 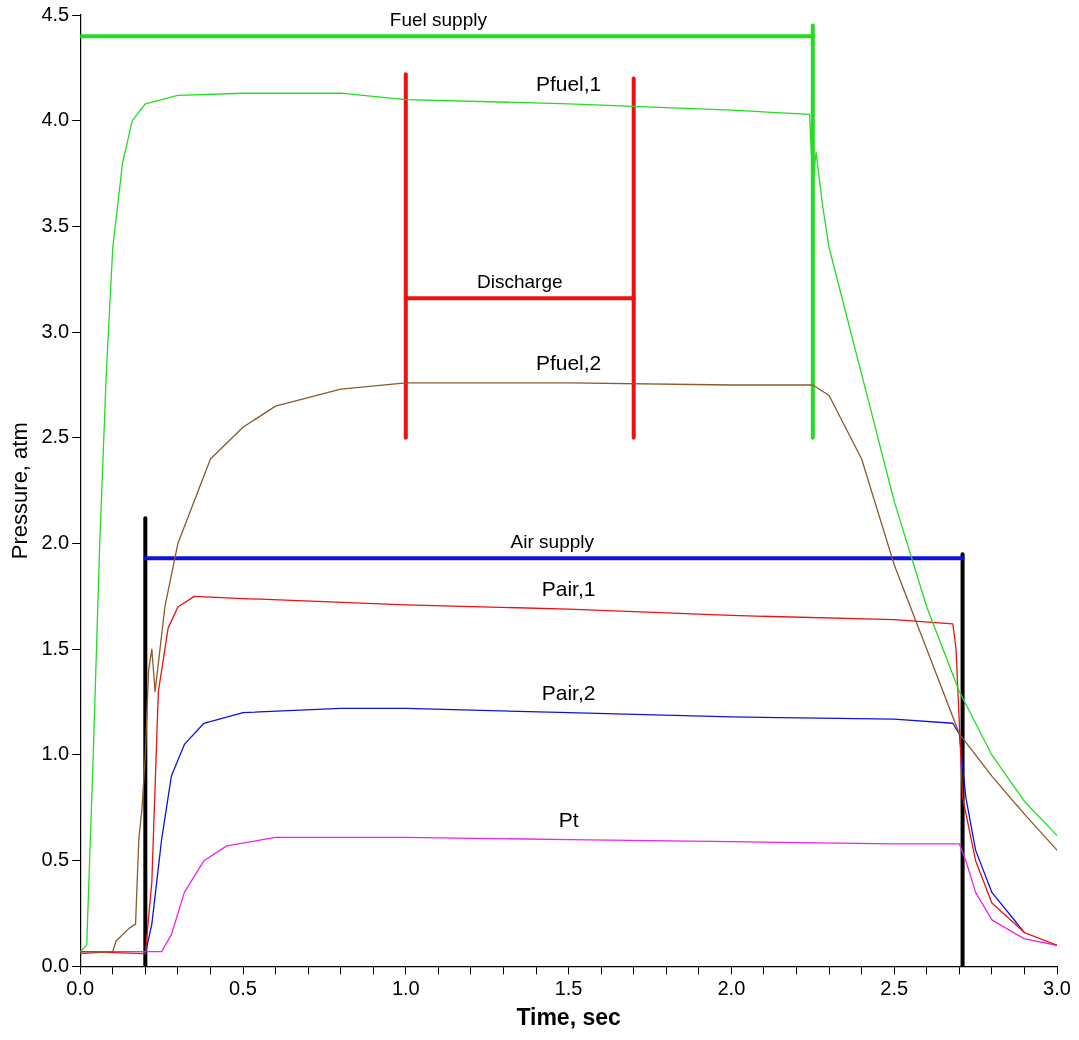 I want to click on y-tick-label: 1.0, so click(x=55, y=753).